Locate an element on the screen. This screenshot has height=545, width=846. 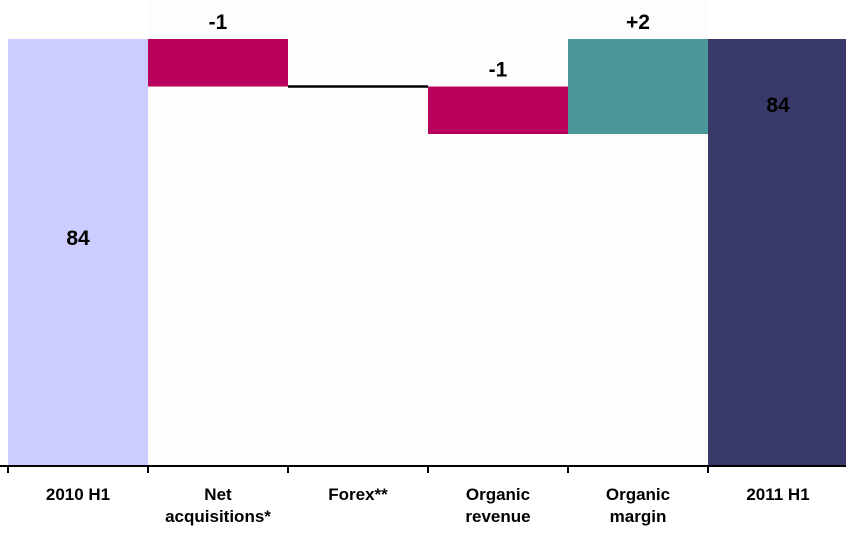
tick-label-c2-line2: acquisitions* is located at coordinates (218, 516).